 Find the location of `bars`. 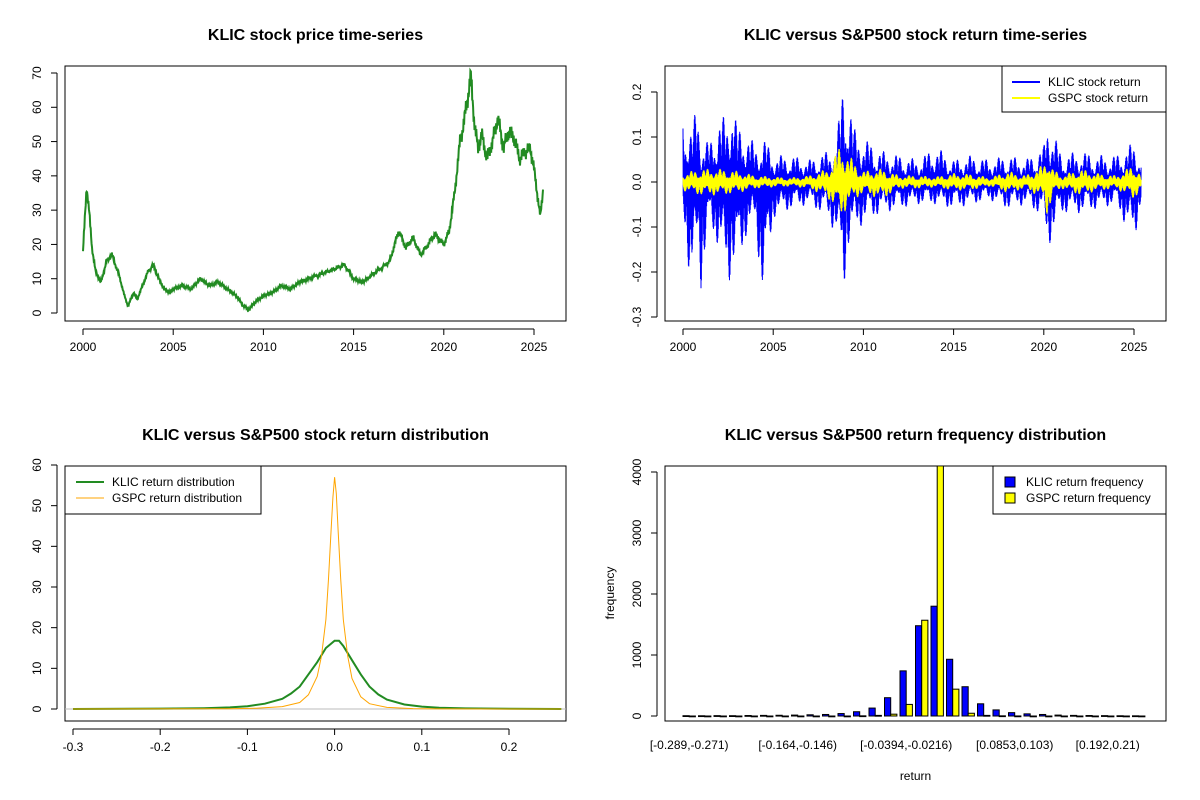

bars is located at coordinates (914, 592).